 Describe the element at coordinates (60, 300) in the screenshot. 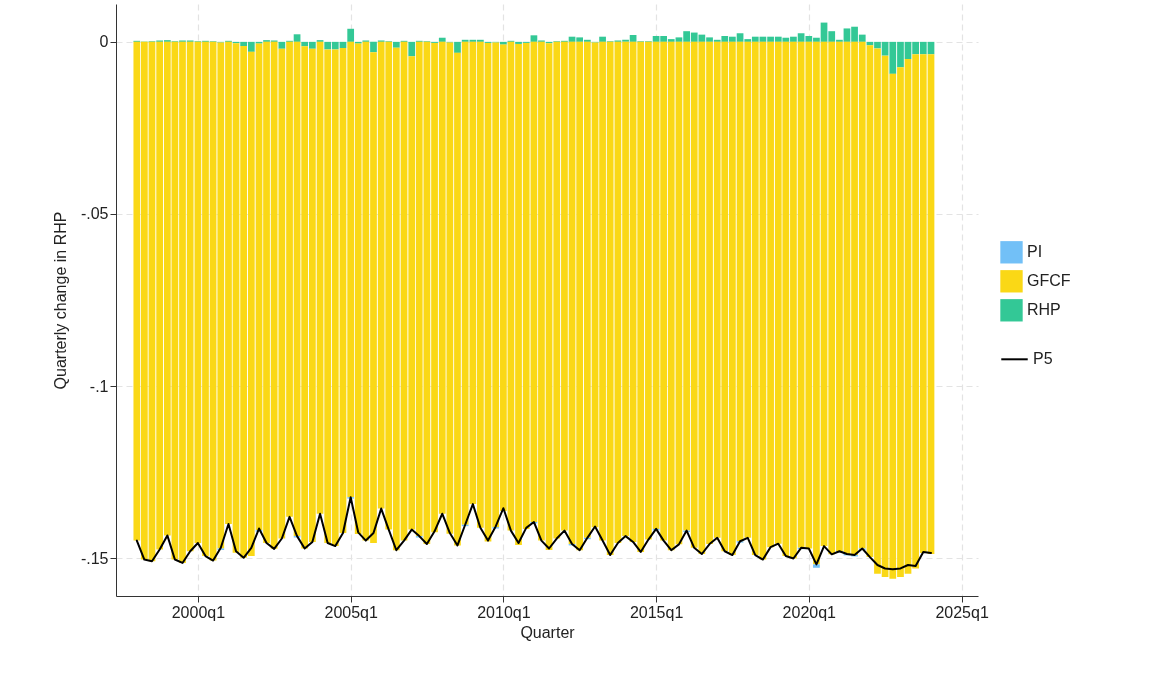

I see `y-axis-title: Quarterly change in RHP` at that location.